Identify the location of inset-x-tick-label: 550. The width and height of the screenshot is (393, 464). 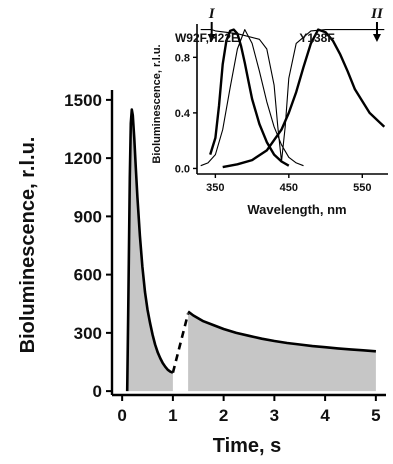
(362, 188).